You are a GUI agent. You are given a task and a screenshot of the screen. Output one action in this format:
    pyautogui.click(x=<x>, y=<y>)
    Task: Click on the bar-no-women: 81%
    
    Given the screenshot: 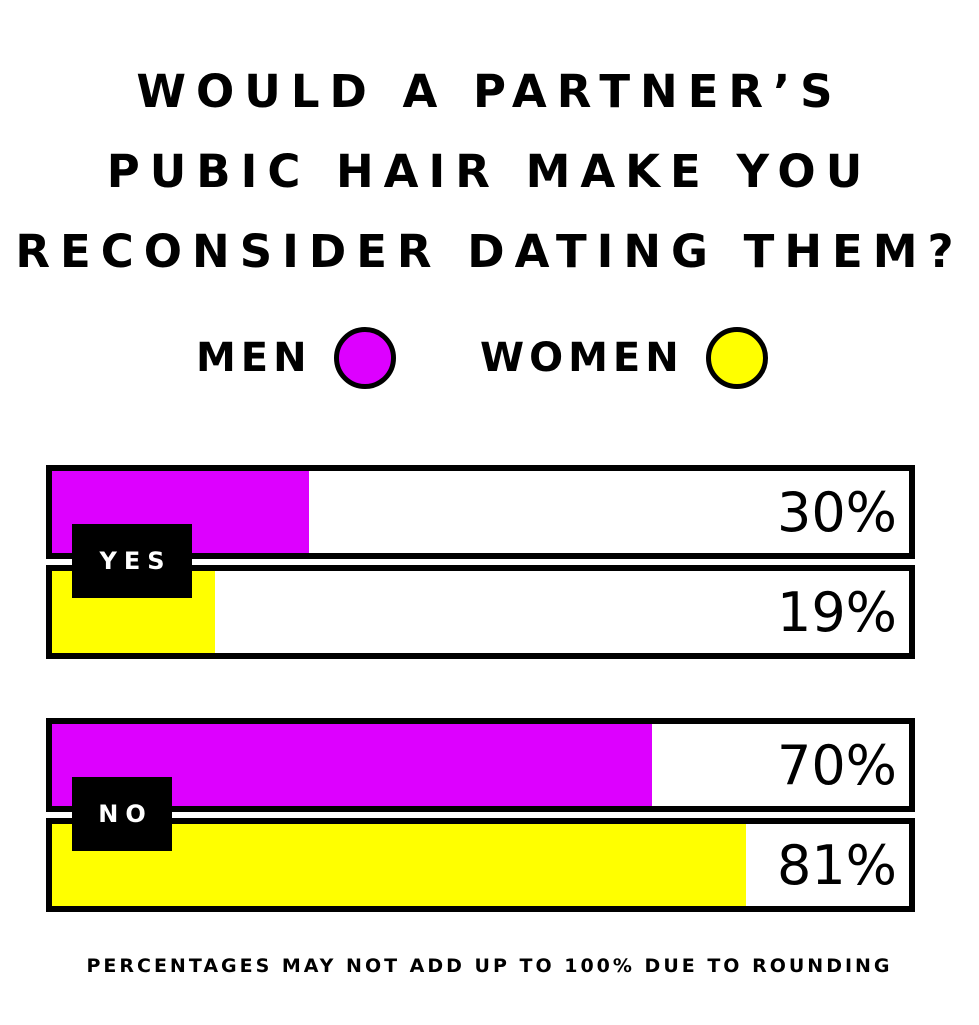 What is the action you would take?
    pyautogui.click(x=480, y=865)
    